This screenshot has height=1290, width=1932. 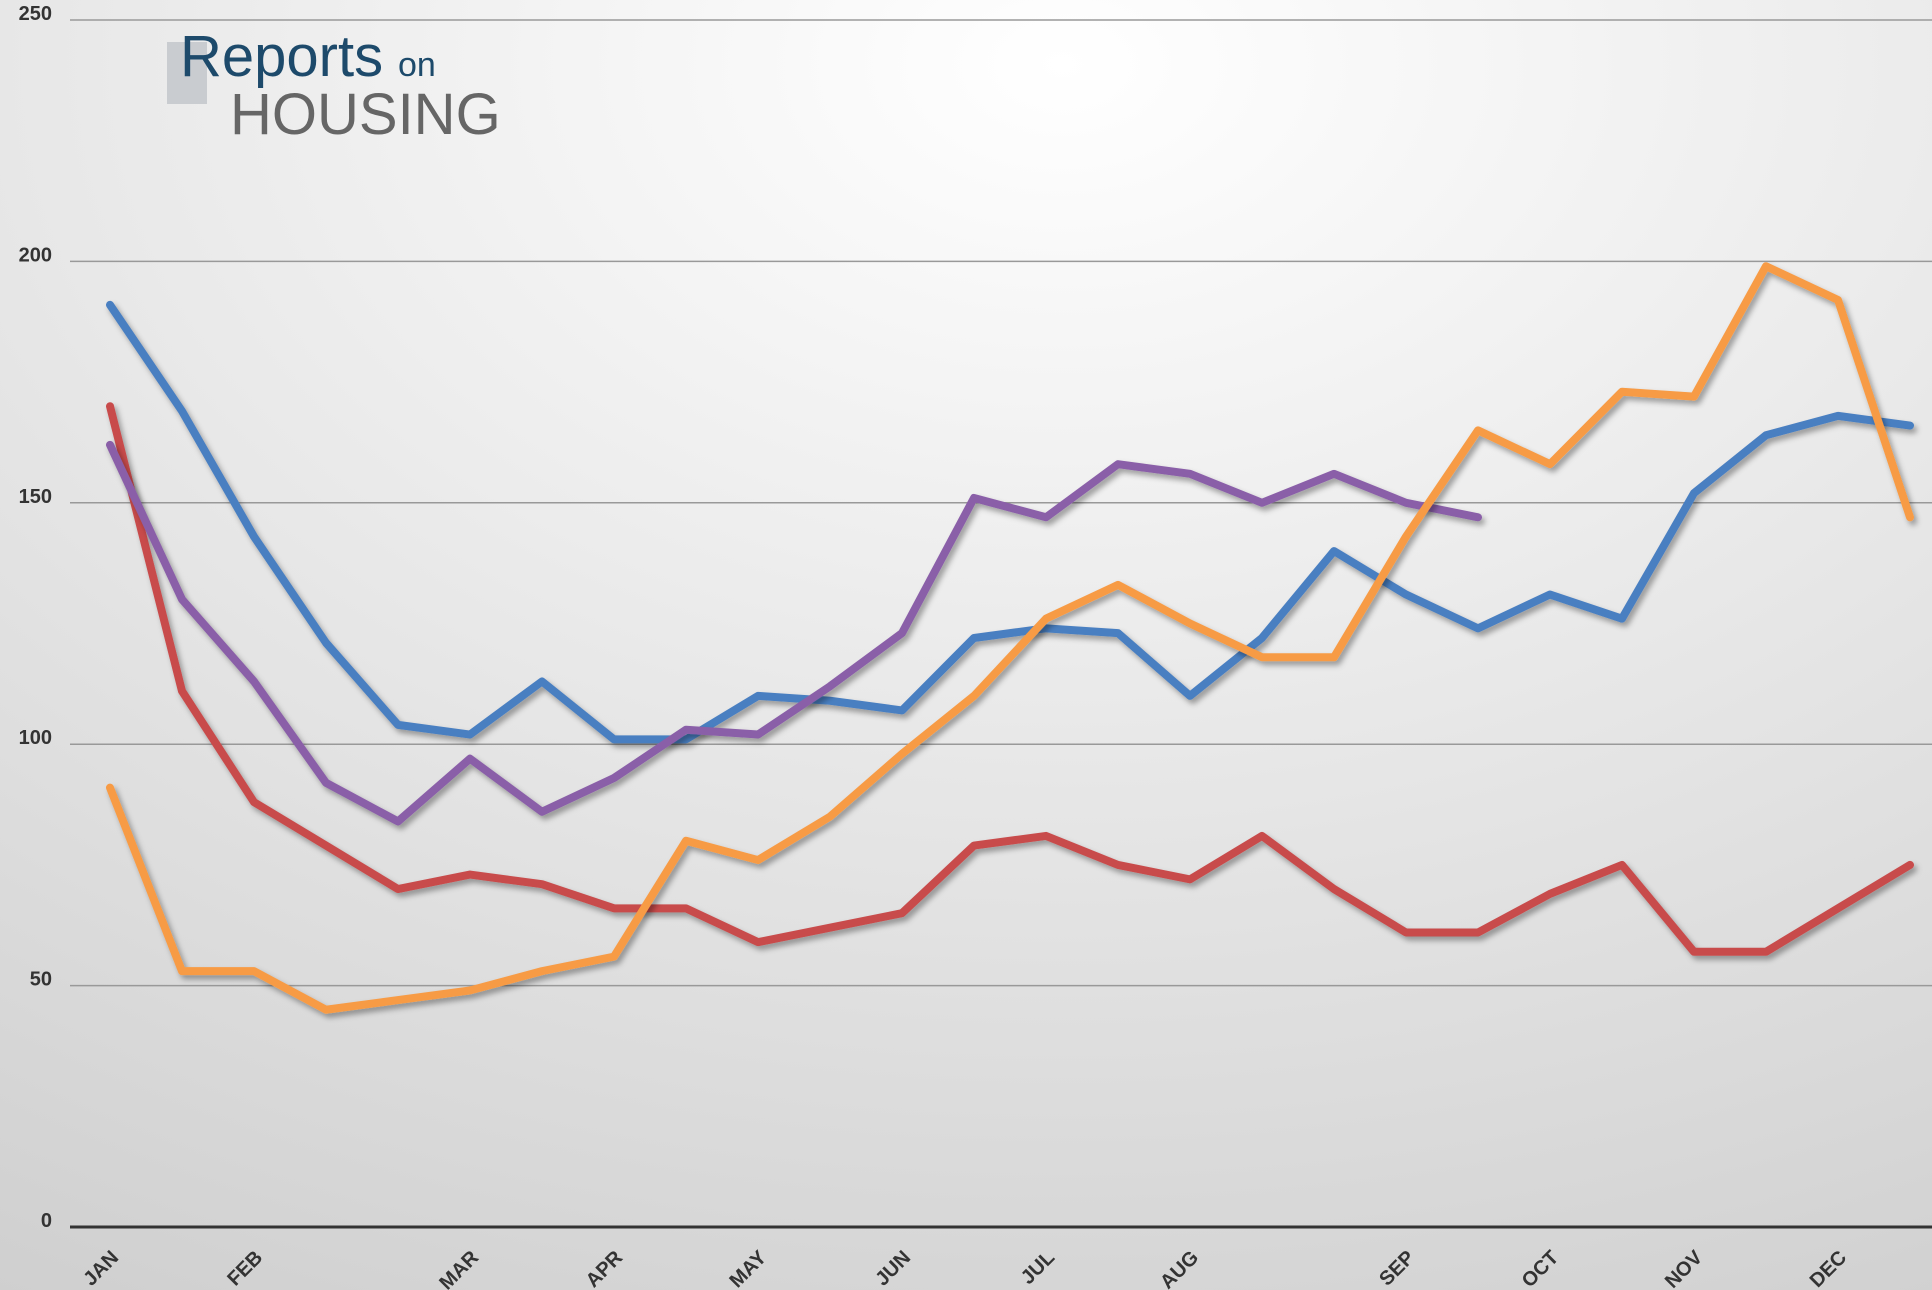 I want to click on logo-housing: HOUSING, so click(x=365, y=114).